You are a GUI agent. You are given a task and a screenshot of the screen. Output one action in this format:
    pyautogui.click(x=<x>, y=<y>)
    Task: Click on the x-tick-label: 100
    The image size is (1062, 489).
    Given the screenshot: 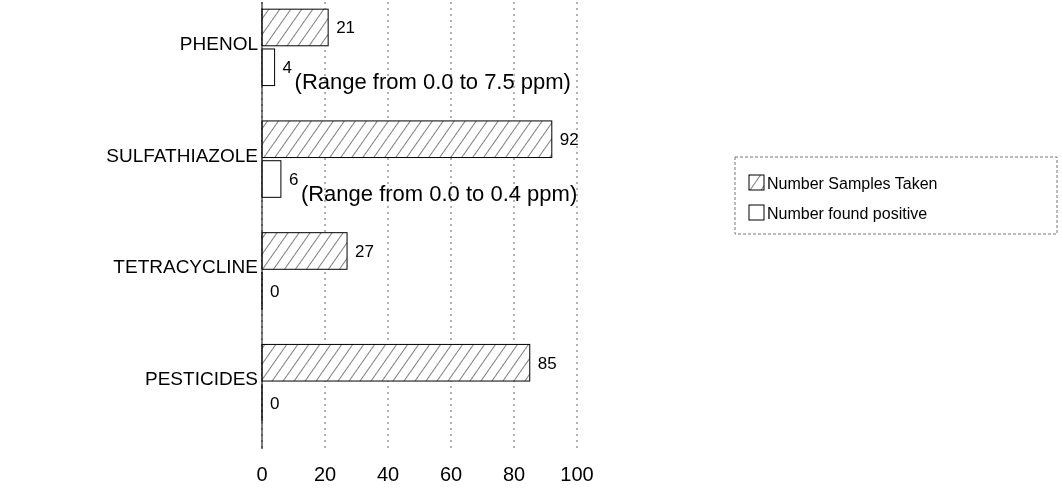 What is the action you would take?
    pyautogui.click(x=577, y=474)
    